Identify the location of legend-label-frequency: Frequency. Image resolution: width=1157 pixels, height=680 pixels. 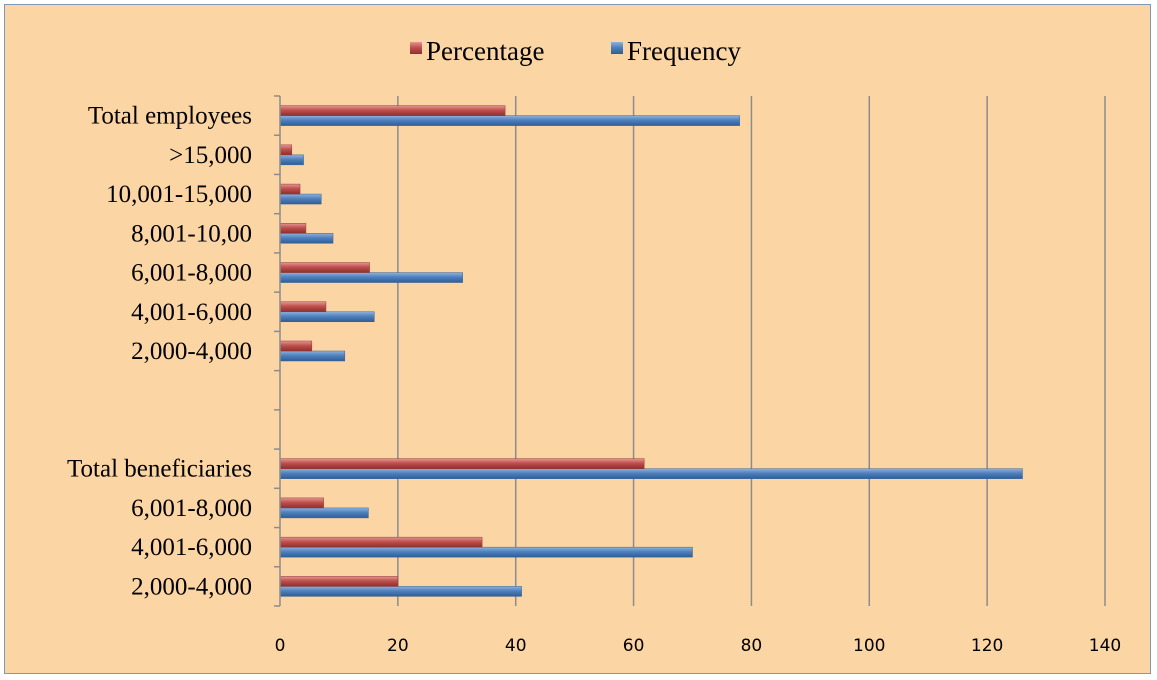
(684, 51).